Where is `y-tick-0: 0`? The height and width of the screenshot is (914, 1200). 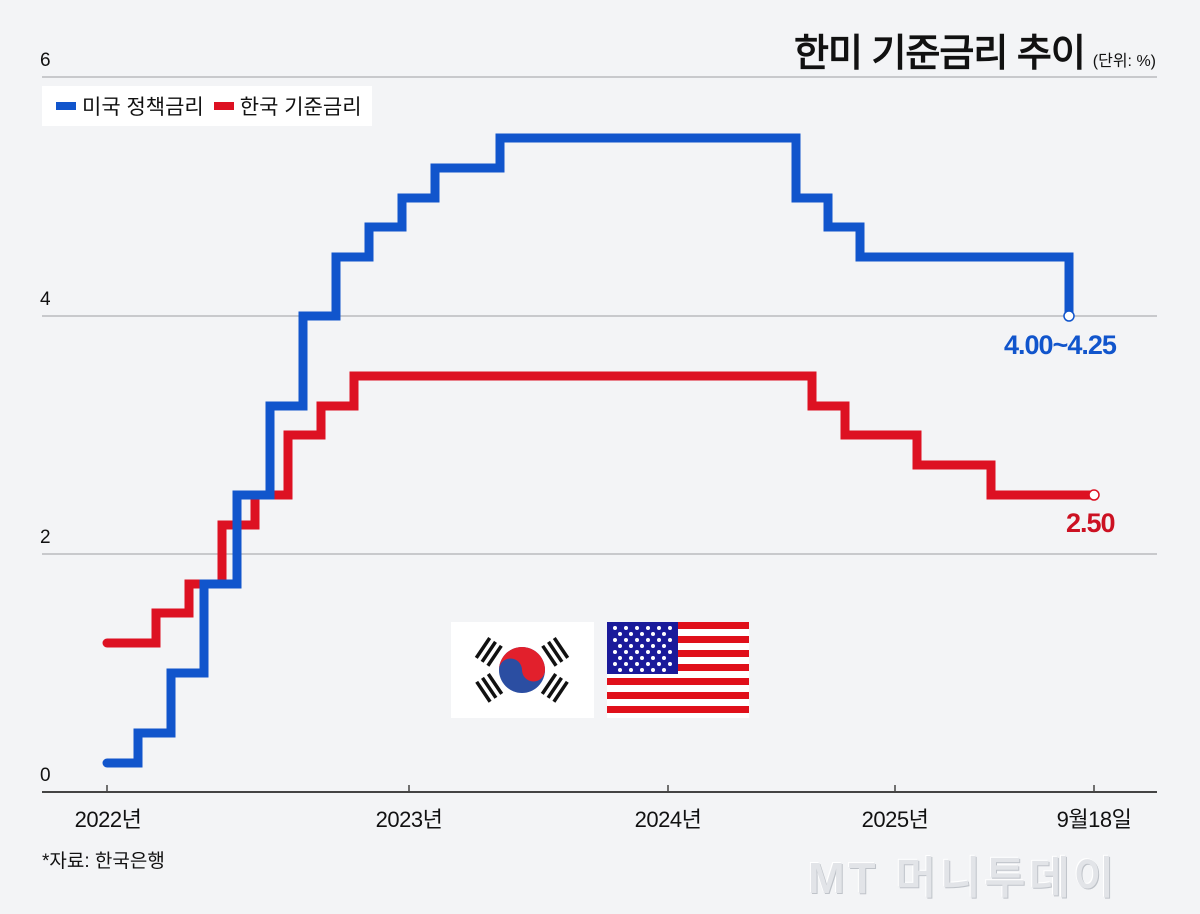
y-tick-0: 0 is located at coordinates (45, 775).